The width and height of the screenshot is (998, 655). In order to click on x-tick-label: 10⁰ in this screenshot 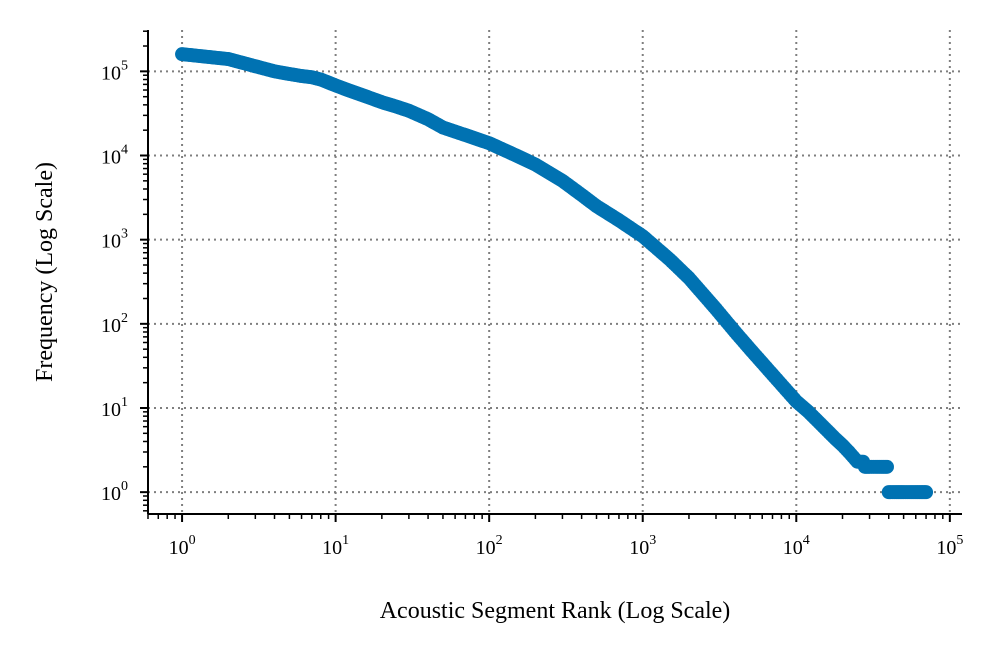, I will do `click(182, 546)`.